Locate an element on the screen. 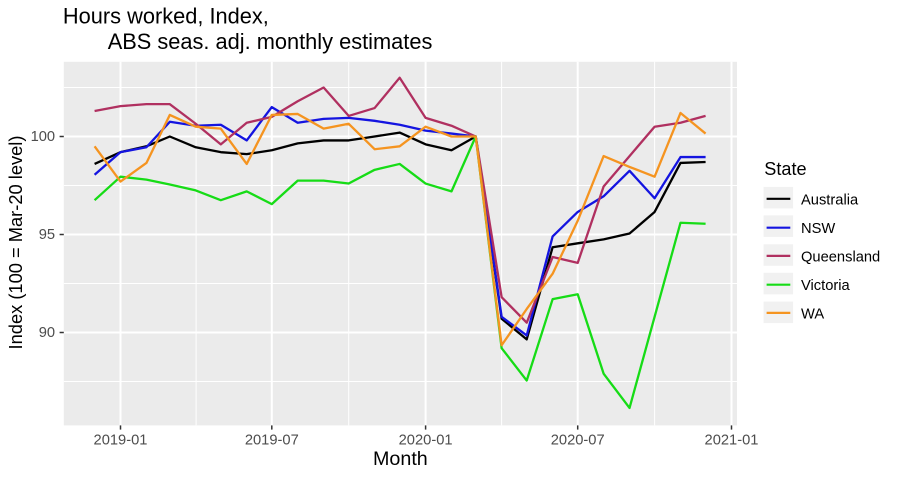 The width and height of the screenshot is (899, 484). svg-text: WA is located at coordinates (812, 314).